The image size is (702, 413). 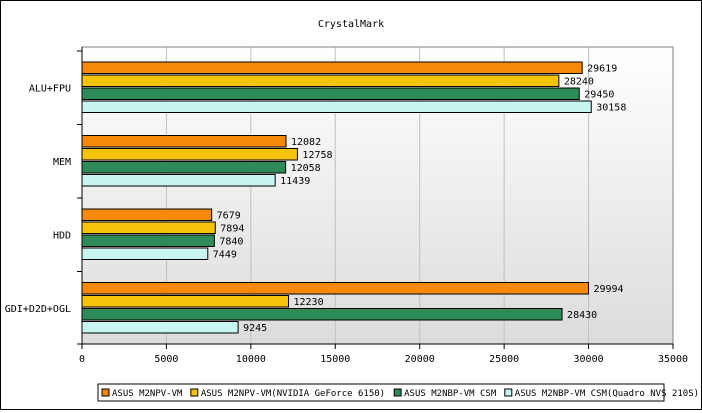 What do you see at coordinates (255, 328) in the screenshot?
I see `data-label: 9245` at bounding box center [255, 328].